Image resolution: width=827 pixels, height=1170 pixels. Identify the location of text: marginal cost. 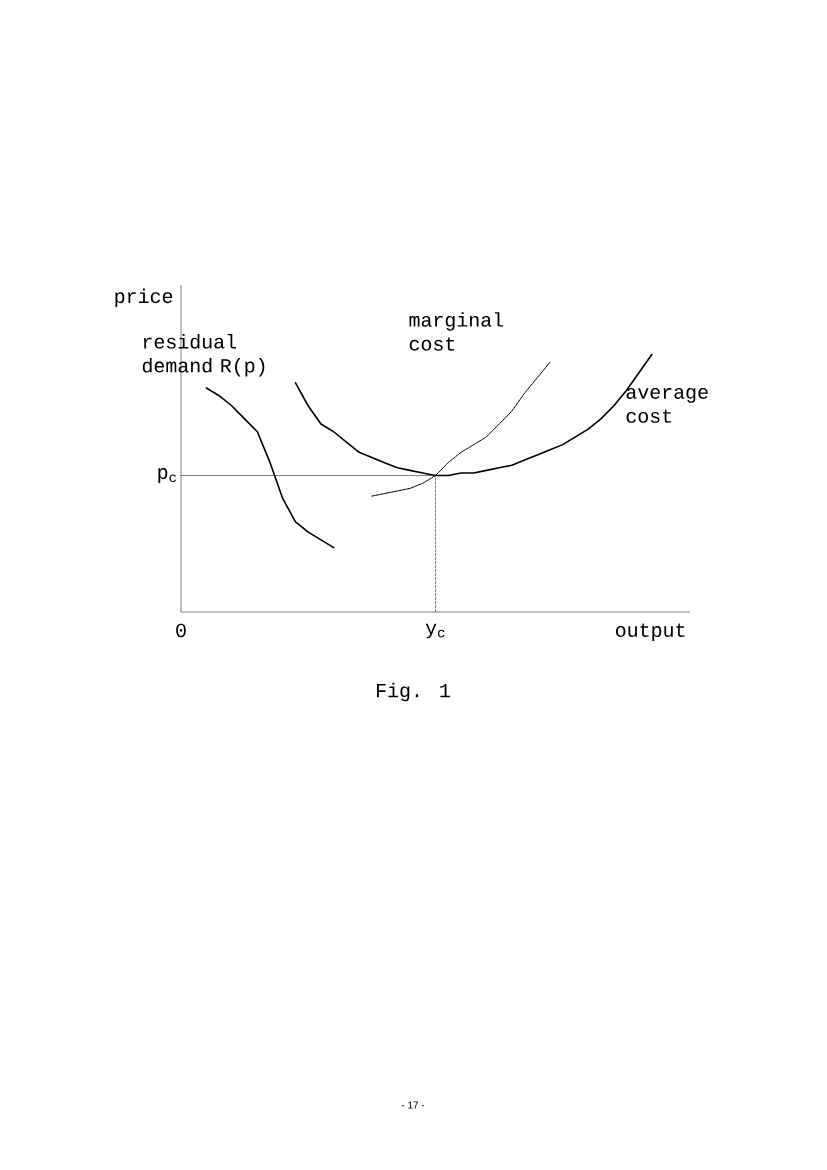
(456, 331).